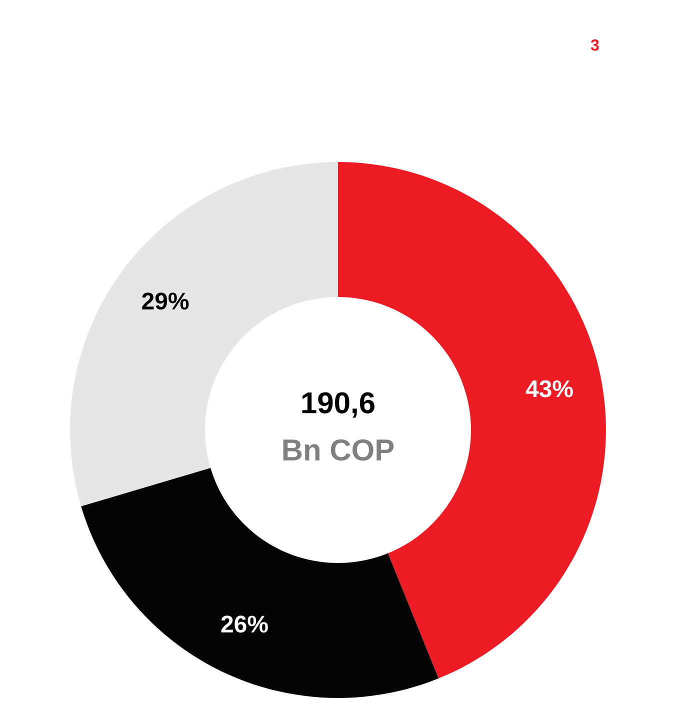  What do you see at coordinates (549, 389) in the screenshot?
I see `data-label: 43%` at bounding box center [549, 389].